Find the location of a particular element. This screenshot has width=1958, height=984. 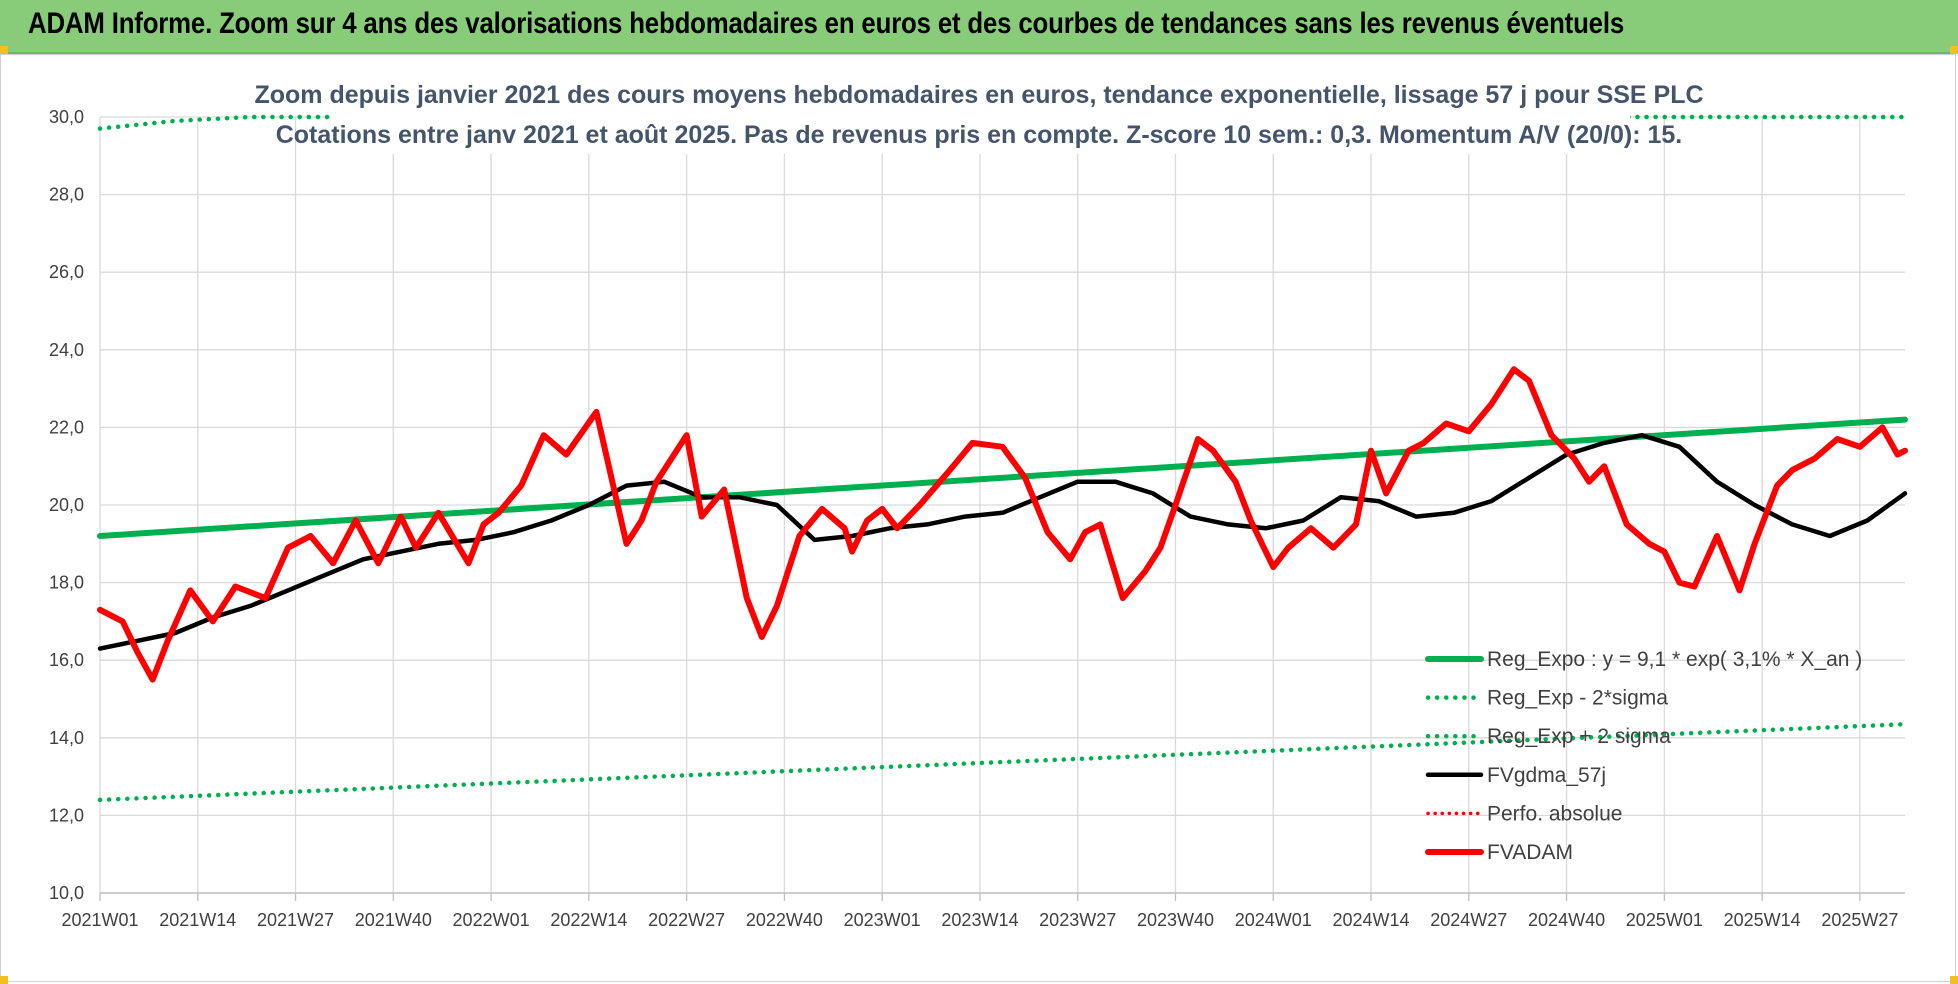

x-tick-label: 2021W01 is located at coordinates (99, 920).